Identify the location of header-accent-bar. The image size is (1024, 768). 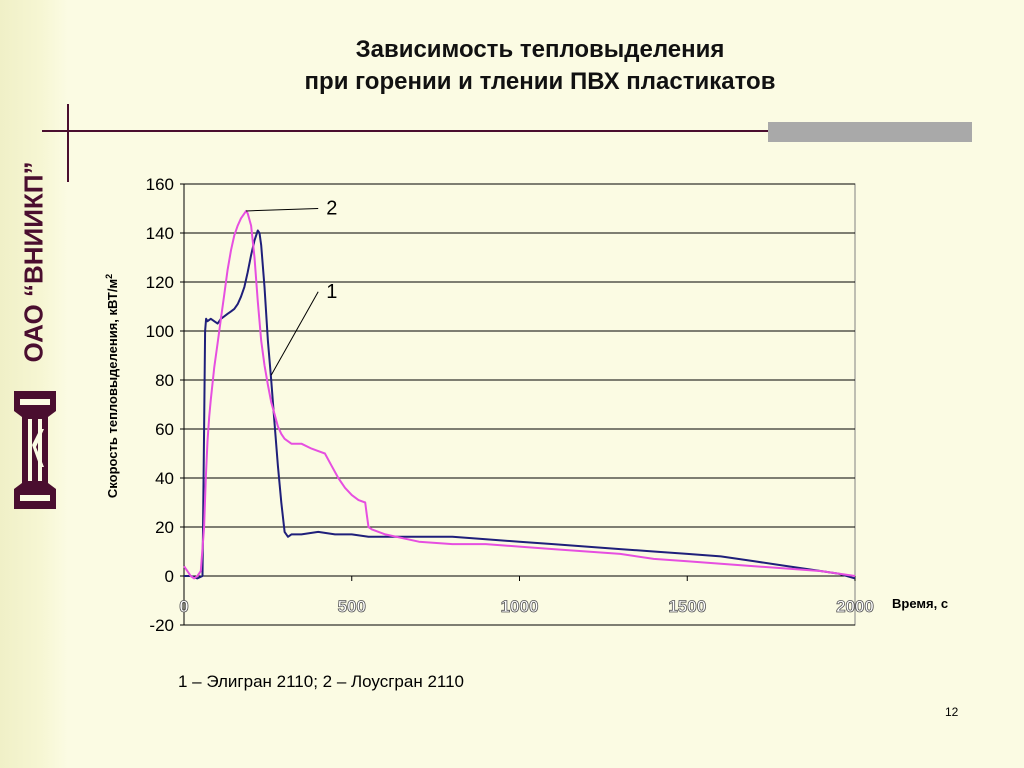
(870, 132).